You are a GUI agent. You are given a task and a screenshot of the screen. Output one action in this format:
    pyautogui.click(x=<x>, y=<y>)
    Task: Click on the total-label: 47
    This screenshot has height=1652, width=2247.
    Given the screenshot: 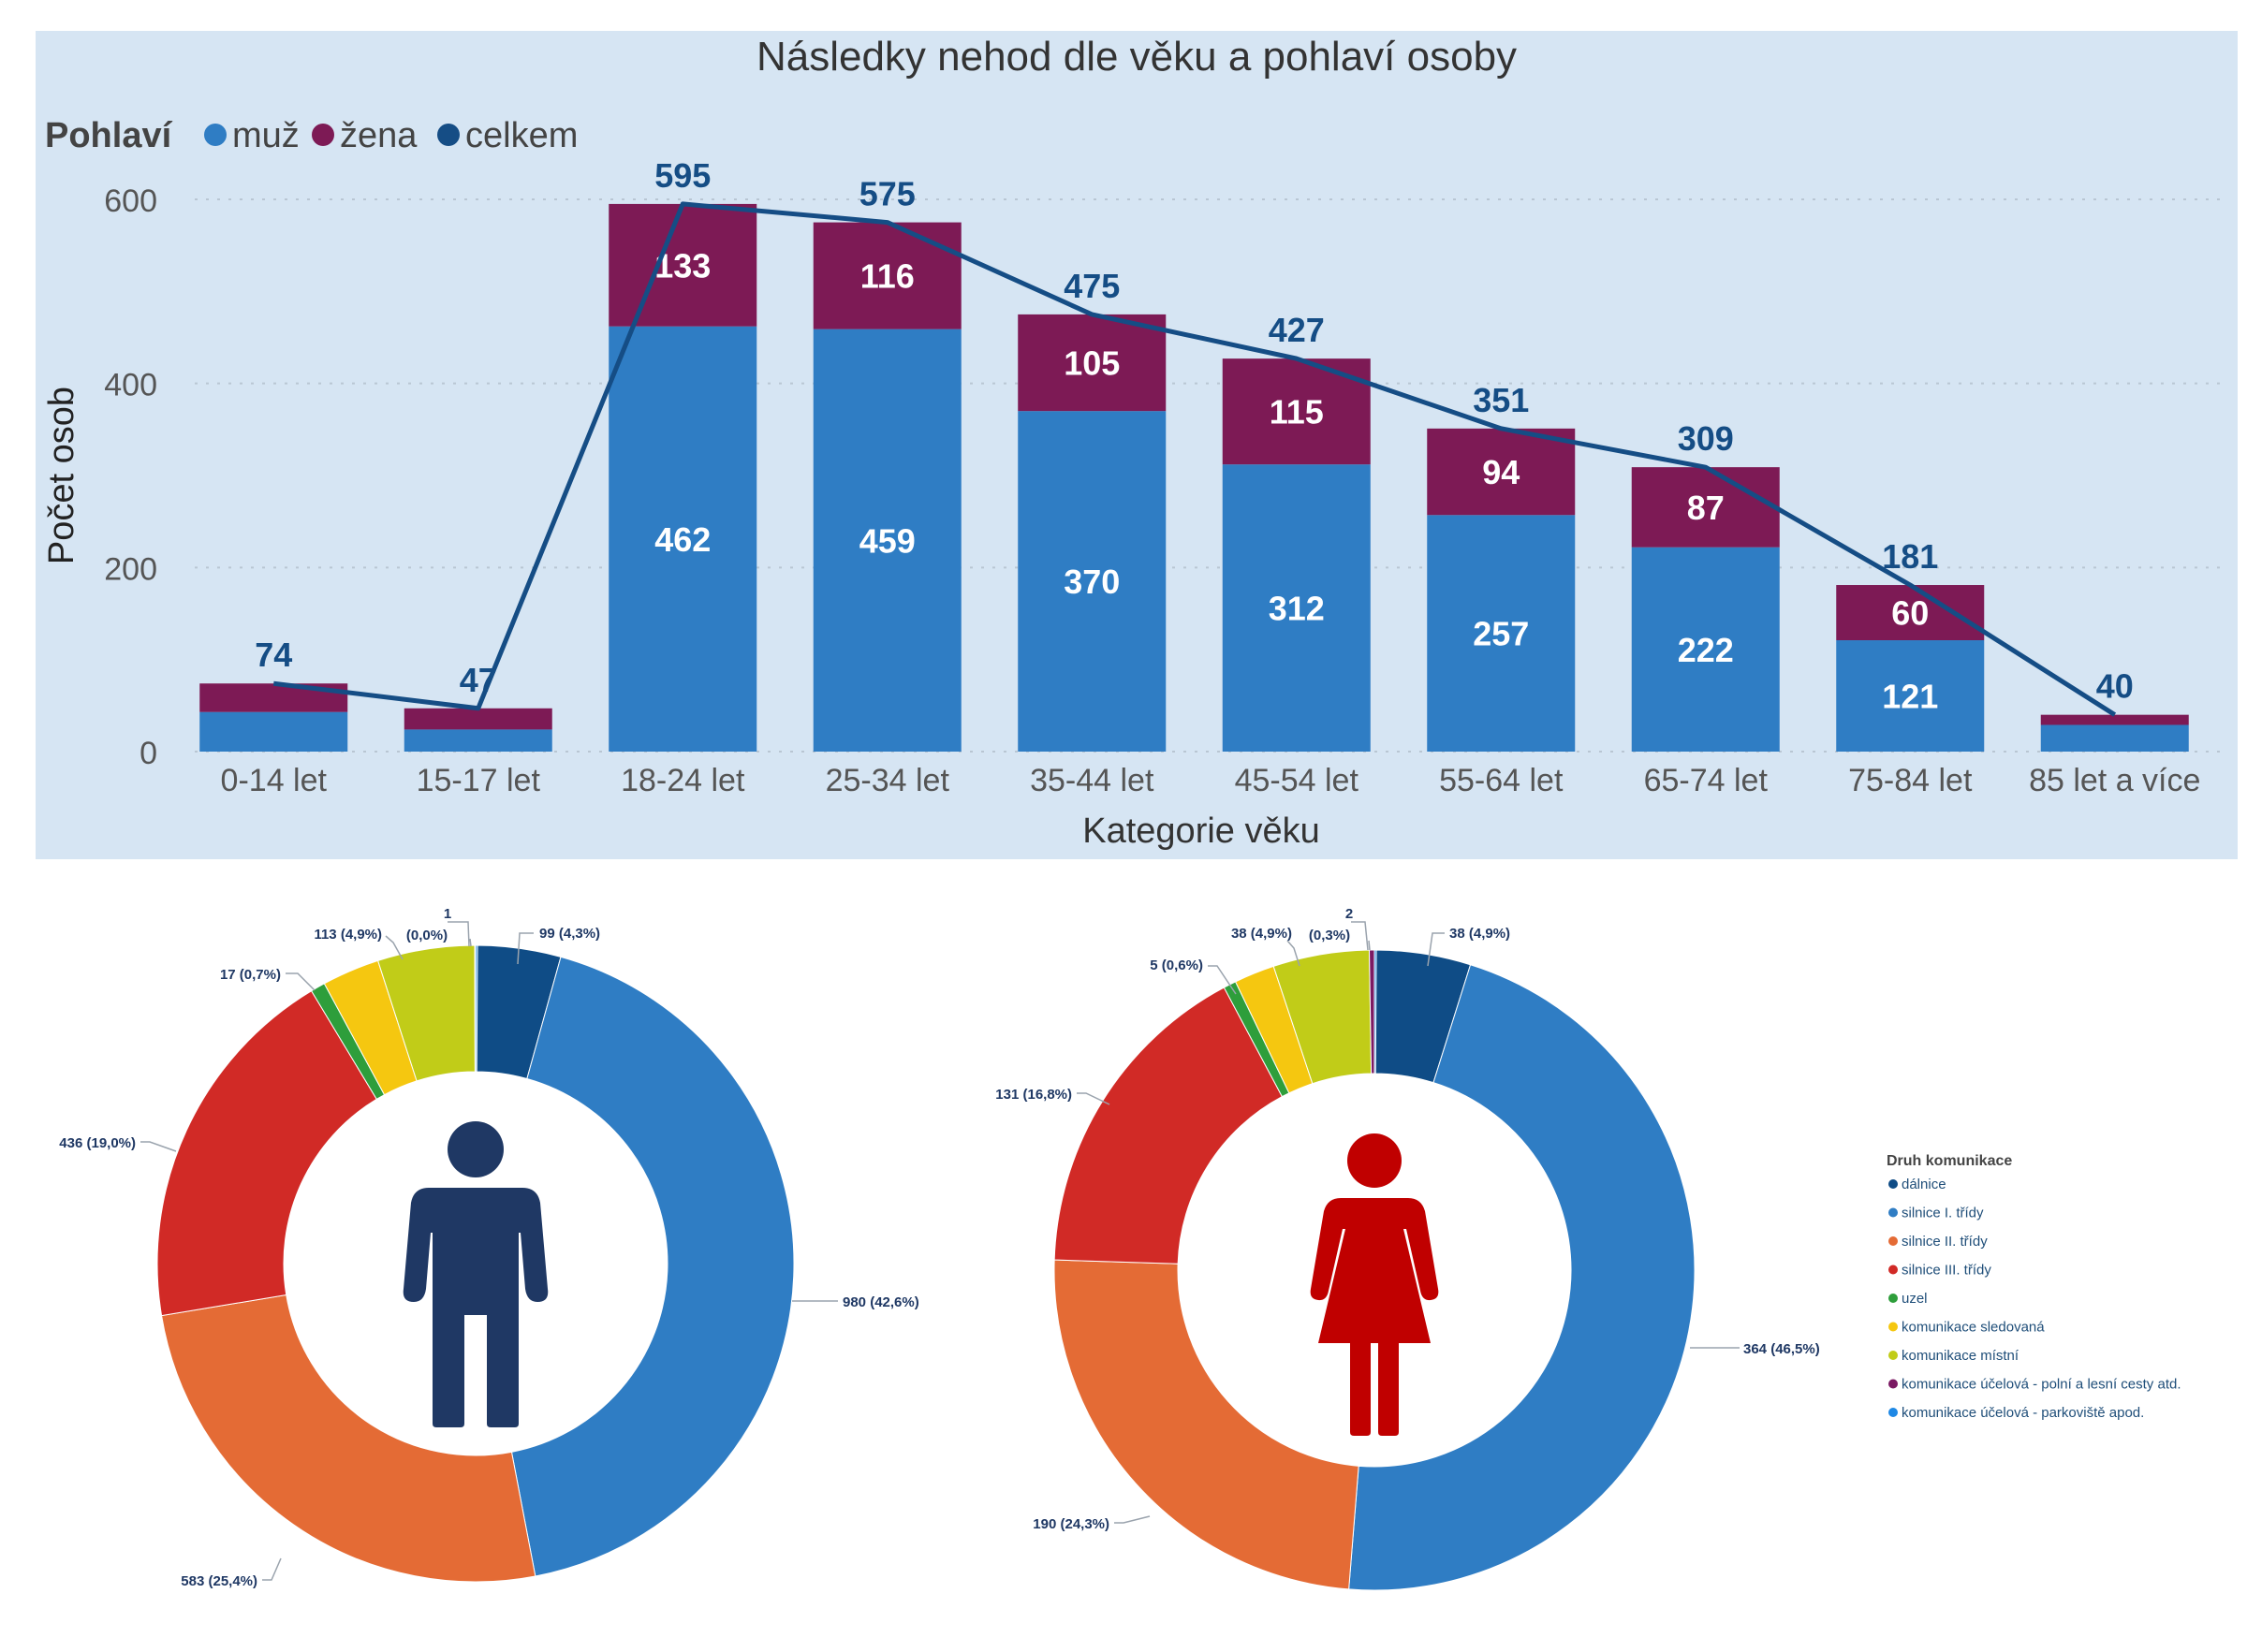 What is the action you would take?
    pyautogui.click(x=478, y=680)
    